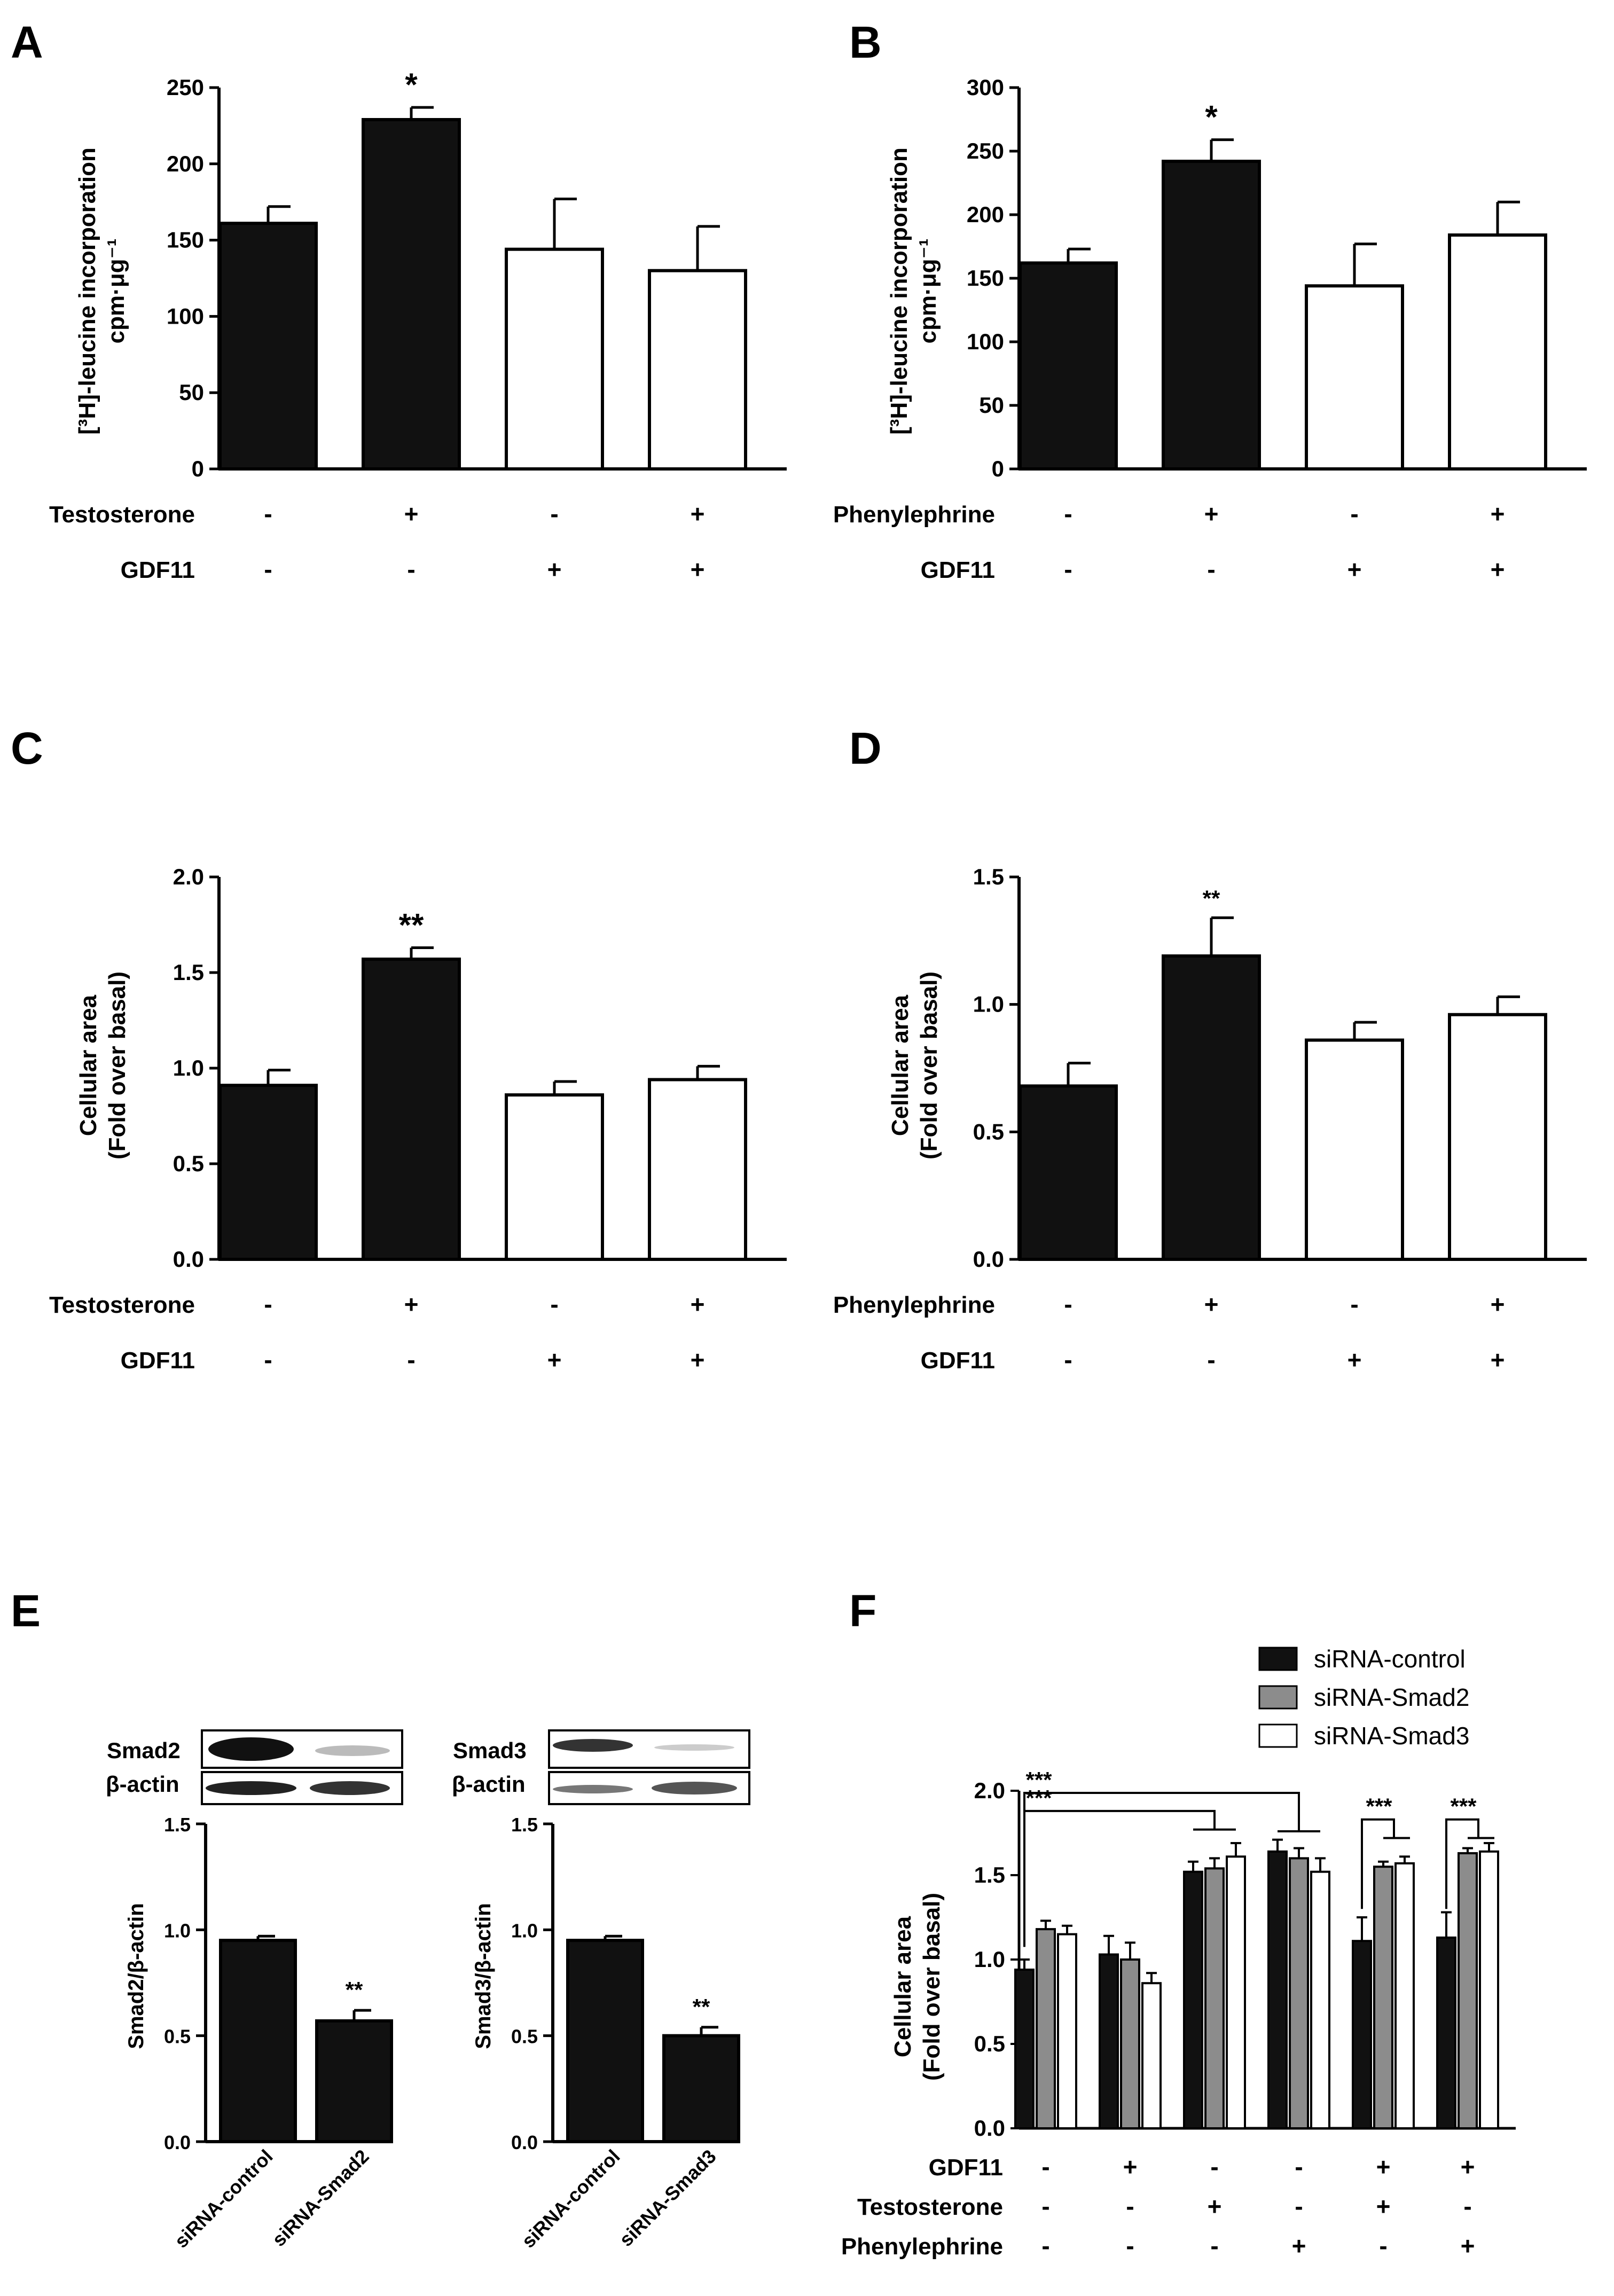 The width and height of the screenshot is (1614, 2296). What do you see at coordinates (928, 292) in the screenshot?
I see `b-yaxis-units: cpm·μg⁻¹` at bounding box center [928, 292].